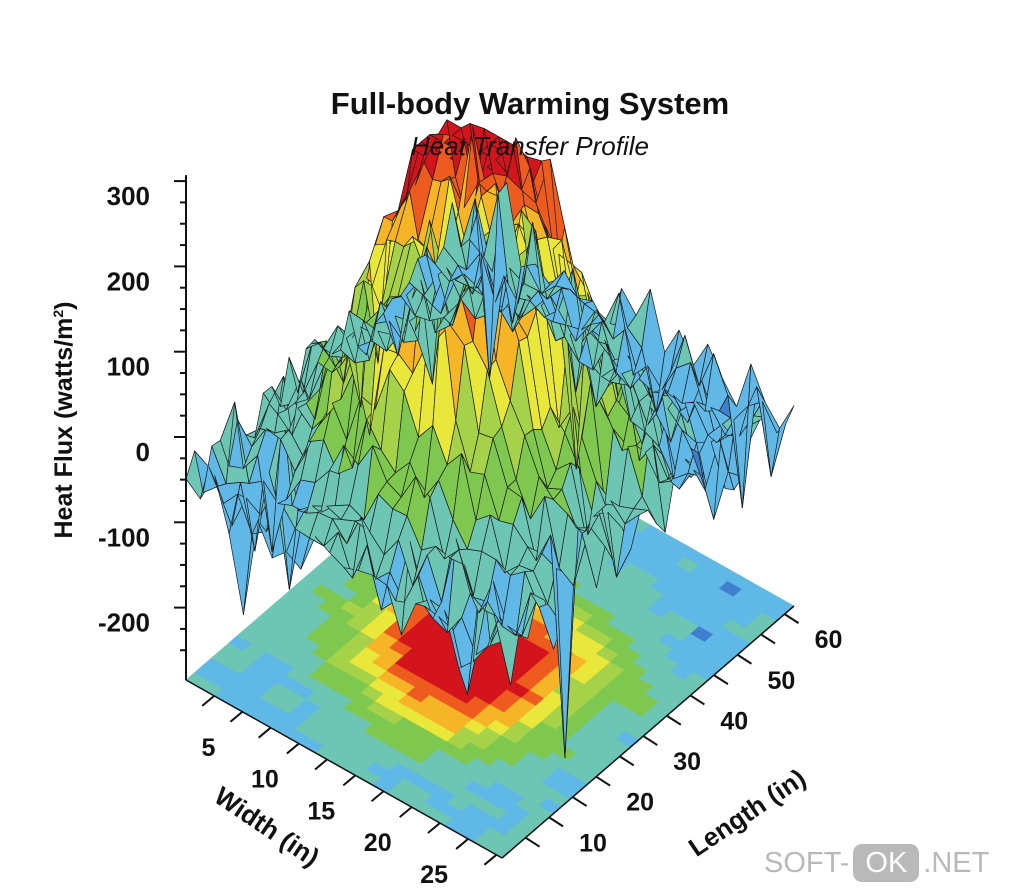 The image size is (1020, 892). I want to click on width-tick-label: 10, so click(265, 780).